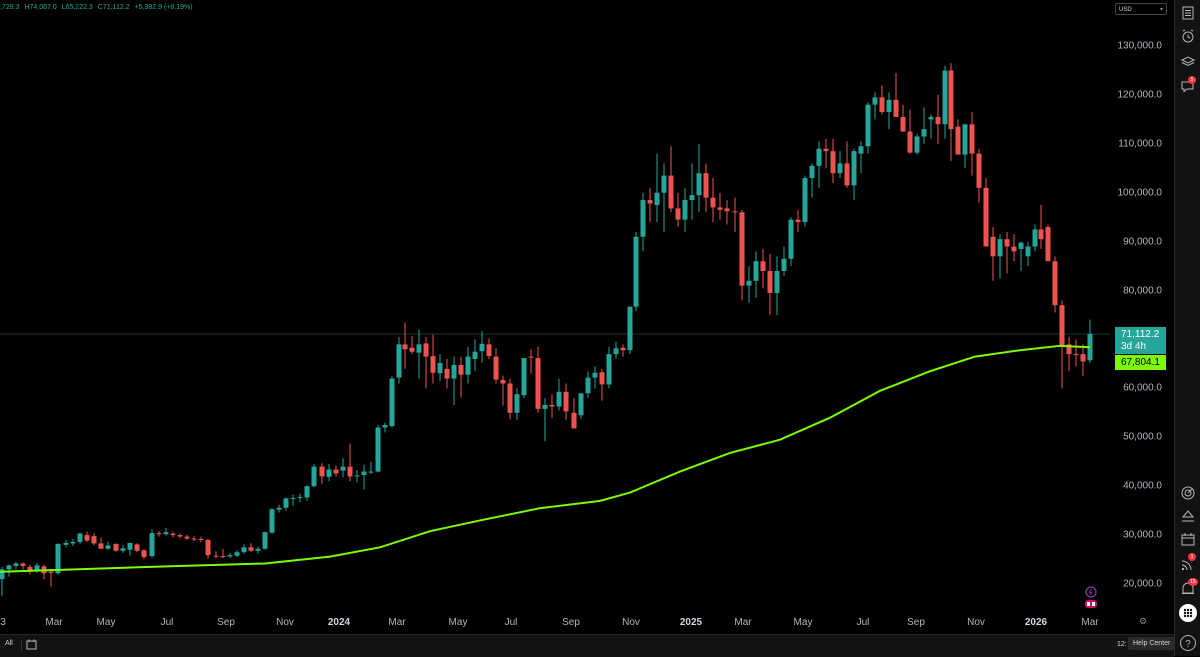 The width and height of the screenshot is (1200, 657). Describe the element at coordinates (31, 646) in the screenshot. I see `date-range-icon` at that location.